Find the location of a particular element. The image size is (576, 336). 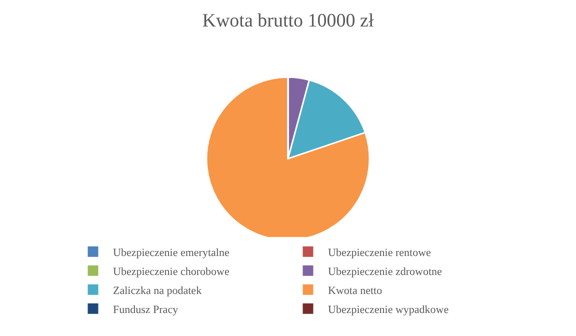

legend-label: Ubezpieczenie chorobowe is located at coordinates (171, 272).